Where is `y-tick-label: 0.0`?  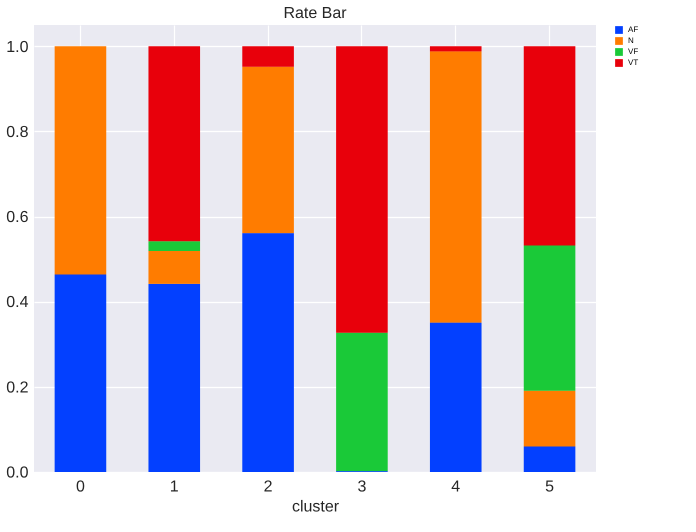 y-tick-label: 0.0 is located at coordinates (17, 473).